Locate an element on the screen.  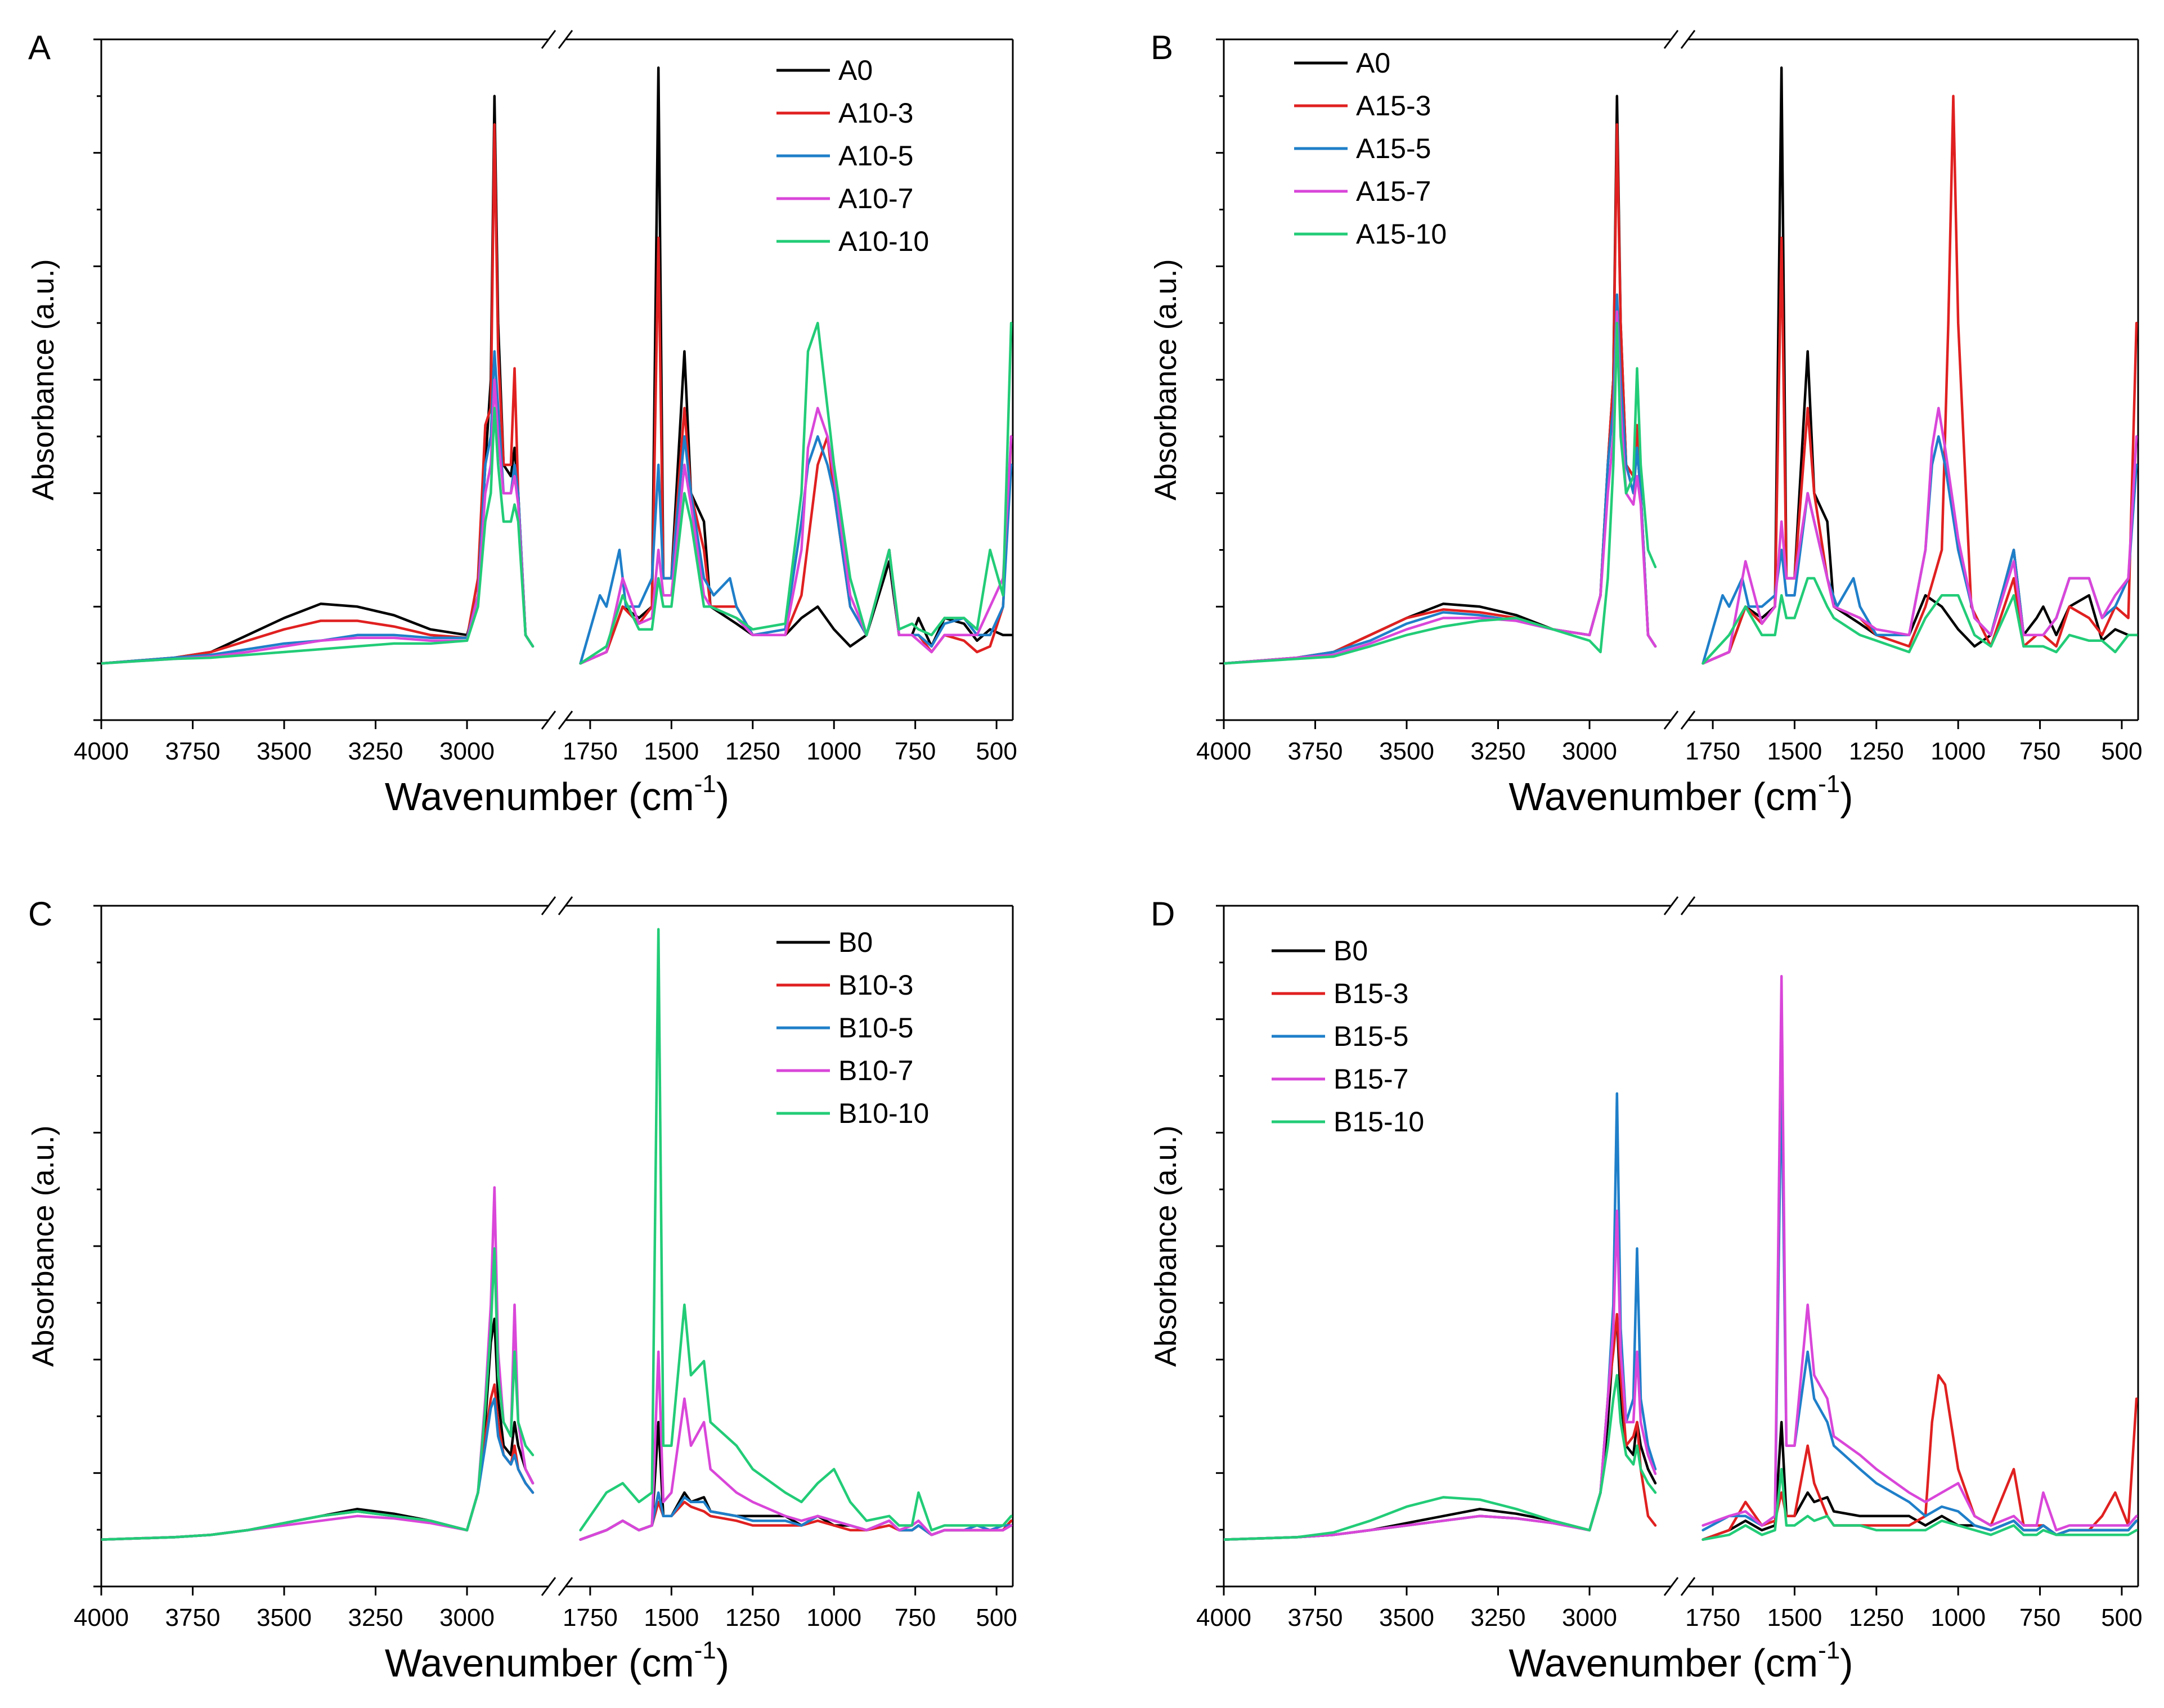
panel-label: B is located at coordinates (1162, 47).